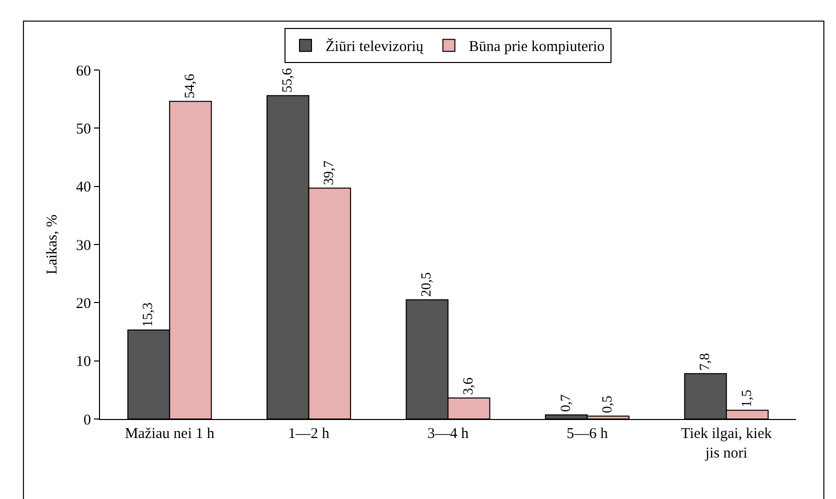 This screenshot has height=499, width=836. What do you see at coordinates (309, 434) in the screenshot?
I see `x-tick-label: 1—2 h` at bounding box center [309, 434].